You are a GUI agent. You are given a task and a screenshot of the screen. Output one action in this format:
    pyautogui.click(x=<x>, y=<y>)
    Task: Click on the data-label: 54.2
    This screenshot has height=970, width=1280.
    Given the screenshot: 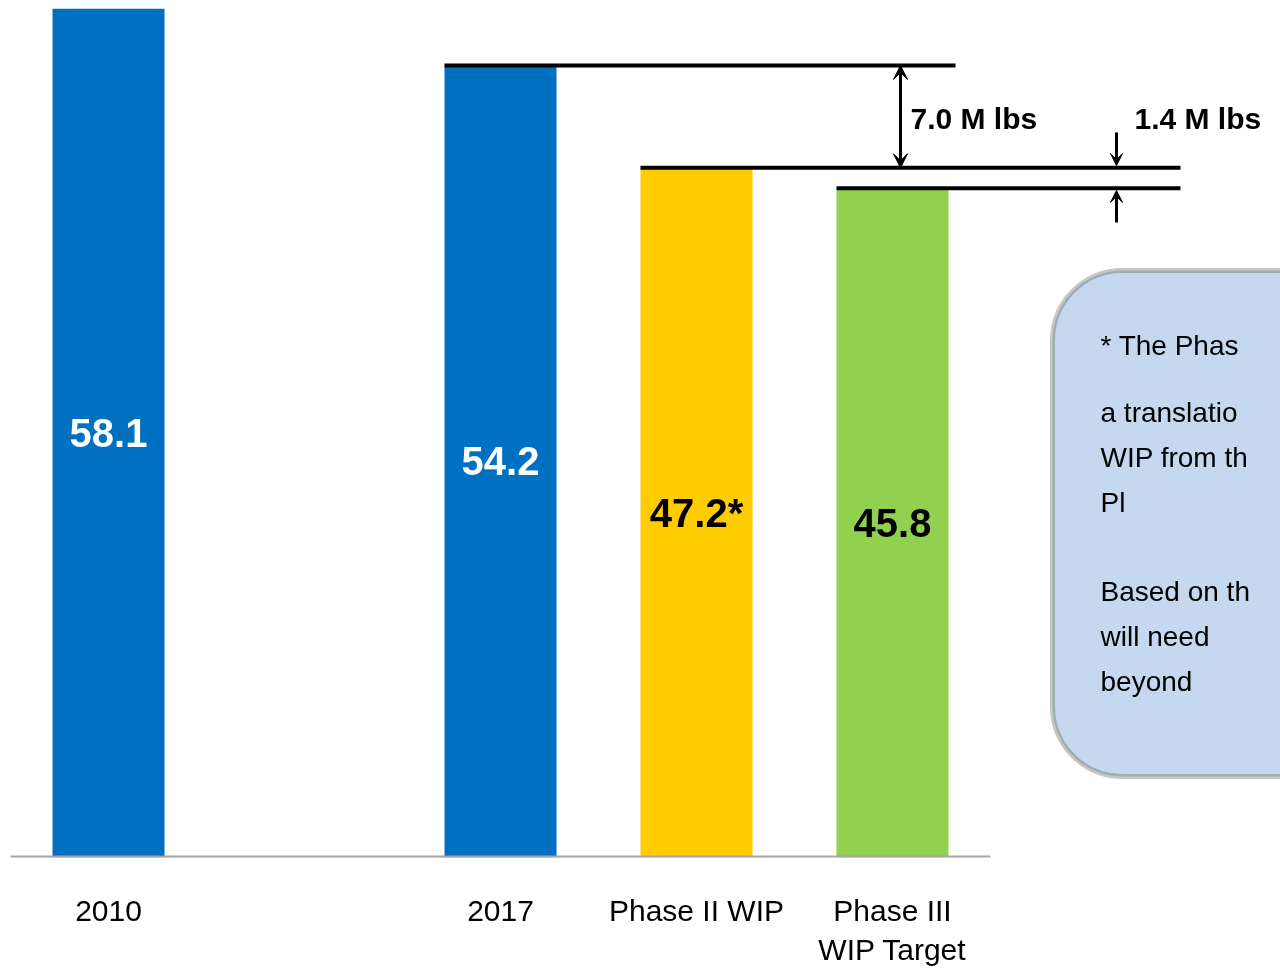 What is the action you would take?
    pyautogui.click(x=500, y=461)
    